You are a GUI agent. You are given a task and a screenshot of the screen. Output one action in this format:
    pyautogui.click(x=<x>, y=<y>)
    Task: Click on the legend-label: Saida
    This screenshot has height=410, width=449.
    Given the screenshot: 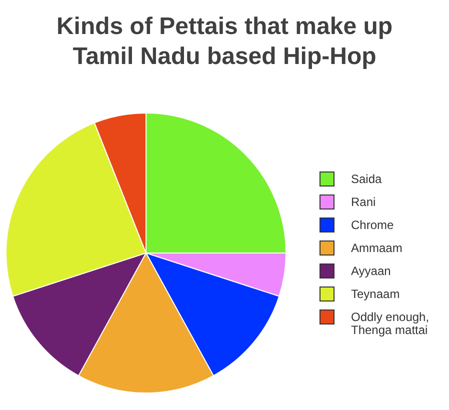 What is the action you would take?
    pyautogui.click(x=366, y=179)
    